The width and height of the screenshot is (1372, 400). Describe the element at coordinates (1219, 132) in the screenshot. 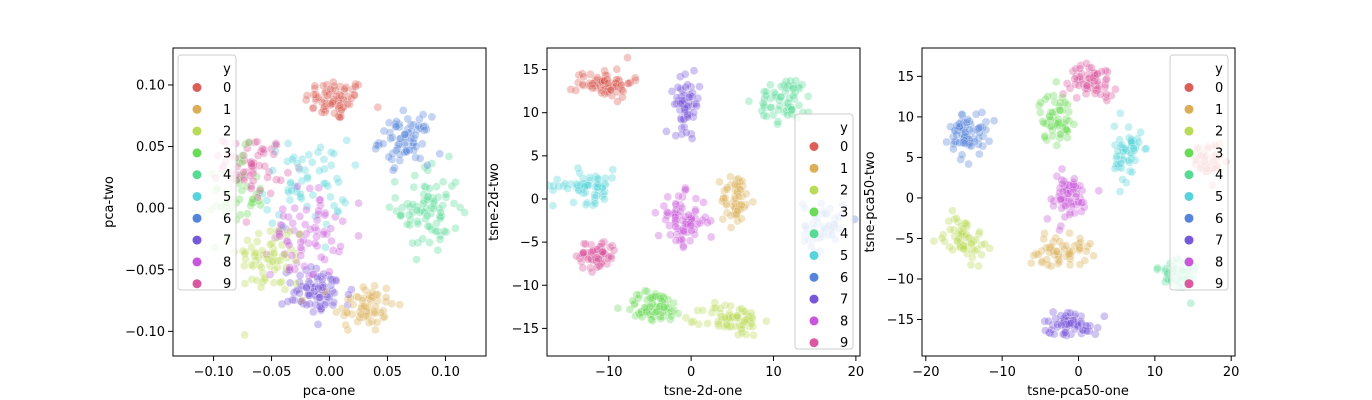

I see `tsne-pca50-legend-label: 2` at that location.